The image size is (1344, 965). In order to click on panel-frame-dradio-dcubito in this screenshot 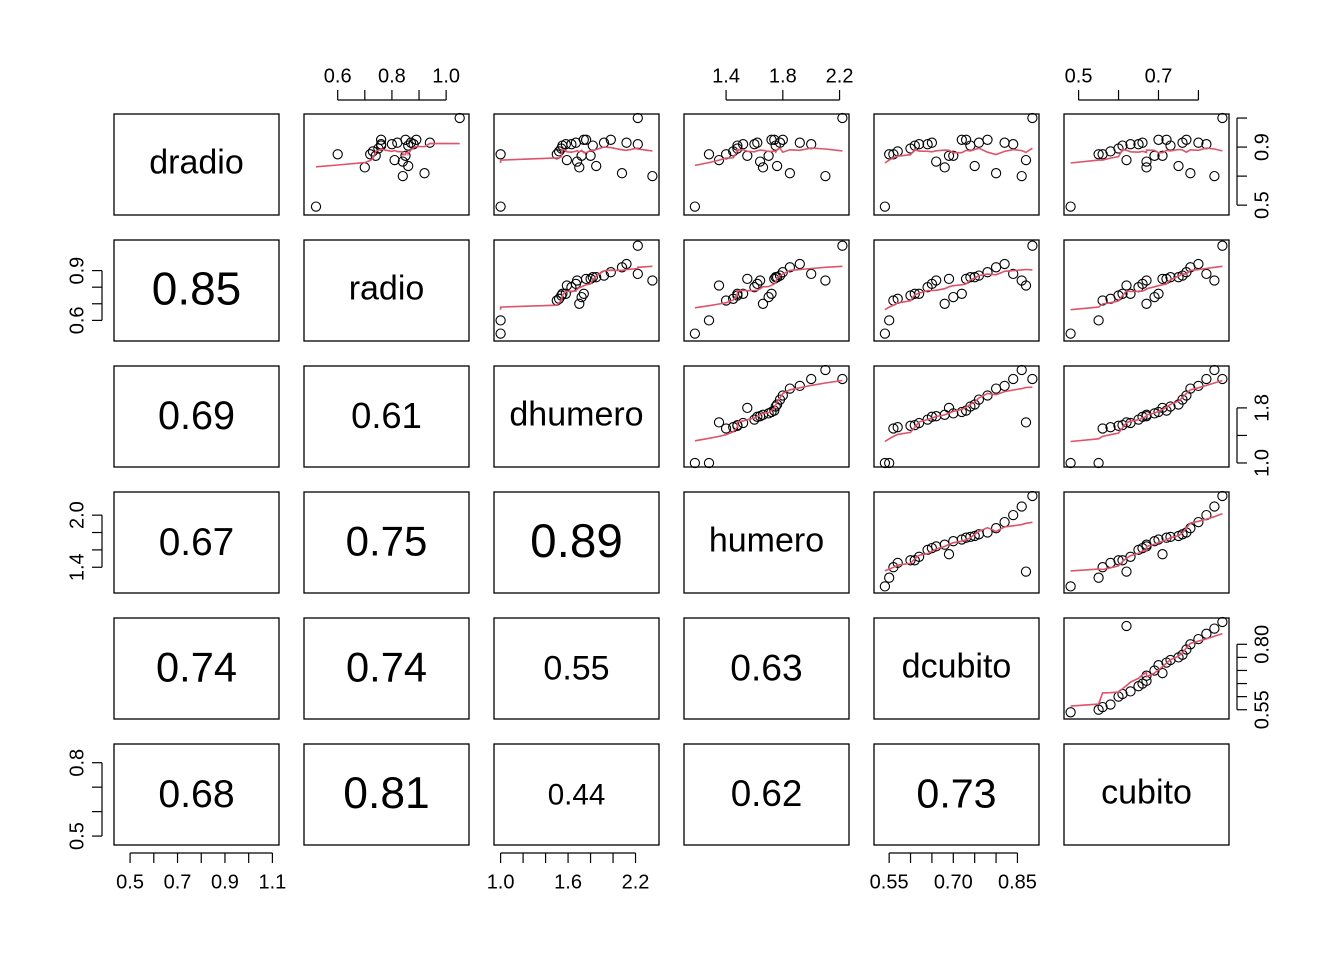, I will do `click(956, 164)`.